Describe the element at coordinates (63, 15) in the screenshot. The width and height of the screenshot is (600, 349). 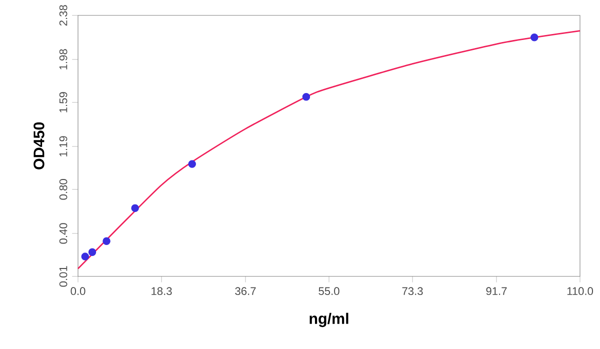
I see `y-tick-label: 2.38` at that location.